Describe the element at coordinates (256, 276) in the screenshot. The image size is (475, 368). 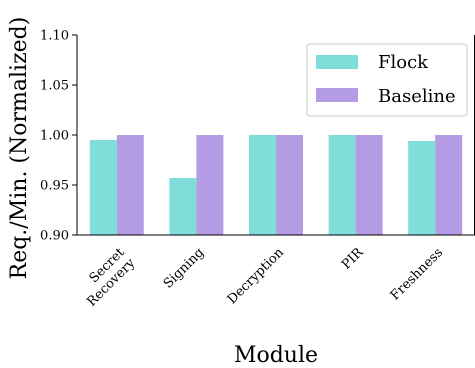
I see `x-tick-label: Decryption` at that location.